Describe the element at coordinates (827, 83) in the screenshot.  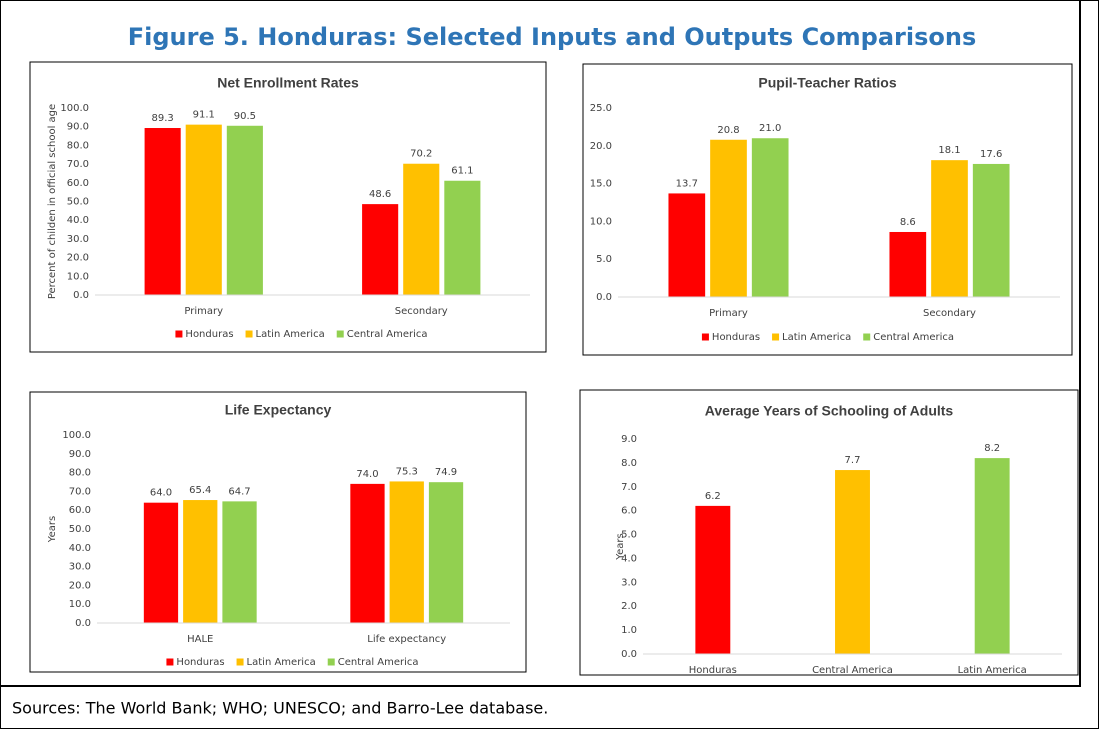
I see `chart-title: Pupil-Teacher Ratios` at that location.